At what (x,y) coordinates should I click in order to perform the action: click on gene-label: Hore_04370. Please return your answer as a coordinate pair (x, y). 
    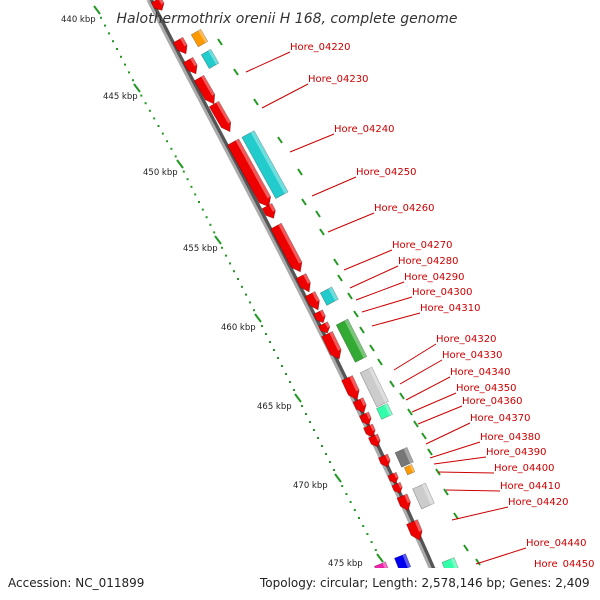
    Looking at the image, I should click on (500, 418).